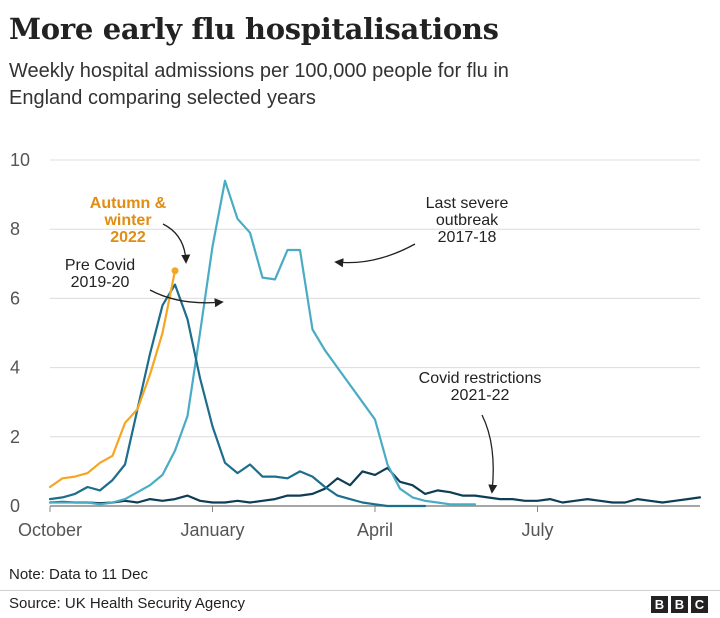 The height and width of the screenshot is (618, 720). I want to click on footer-divider, so click(360, 590).